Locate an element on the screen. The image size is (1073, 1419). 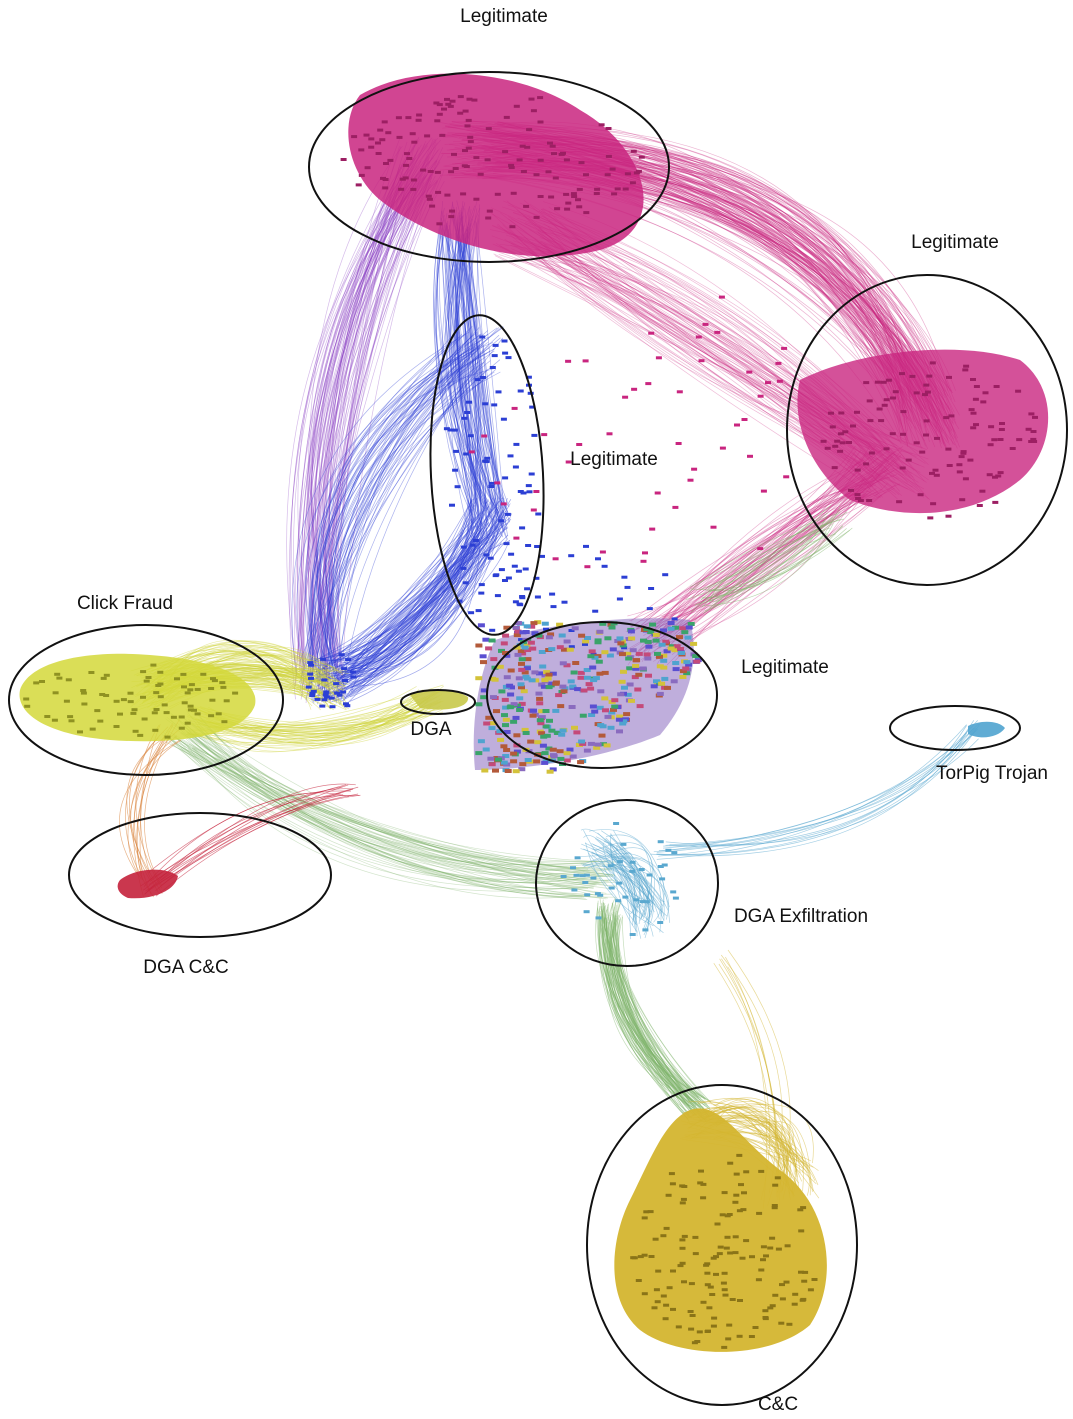
edge-right-green is located at coordinates (777, 558).